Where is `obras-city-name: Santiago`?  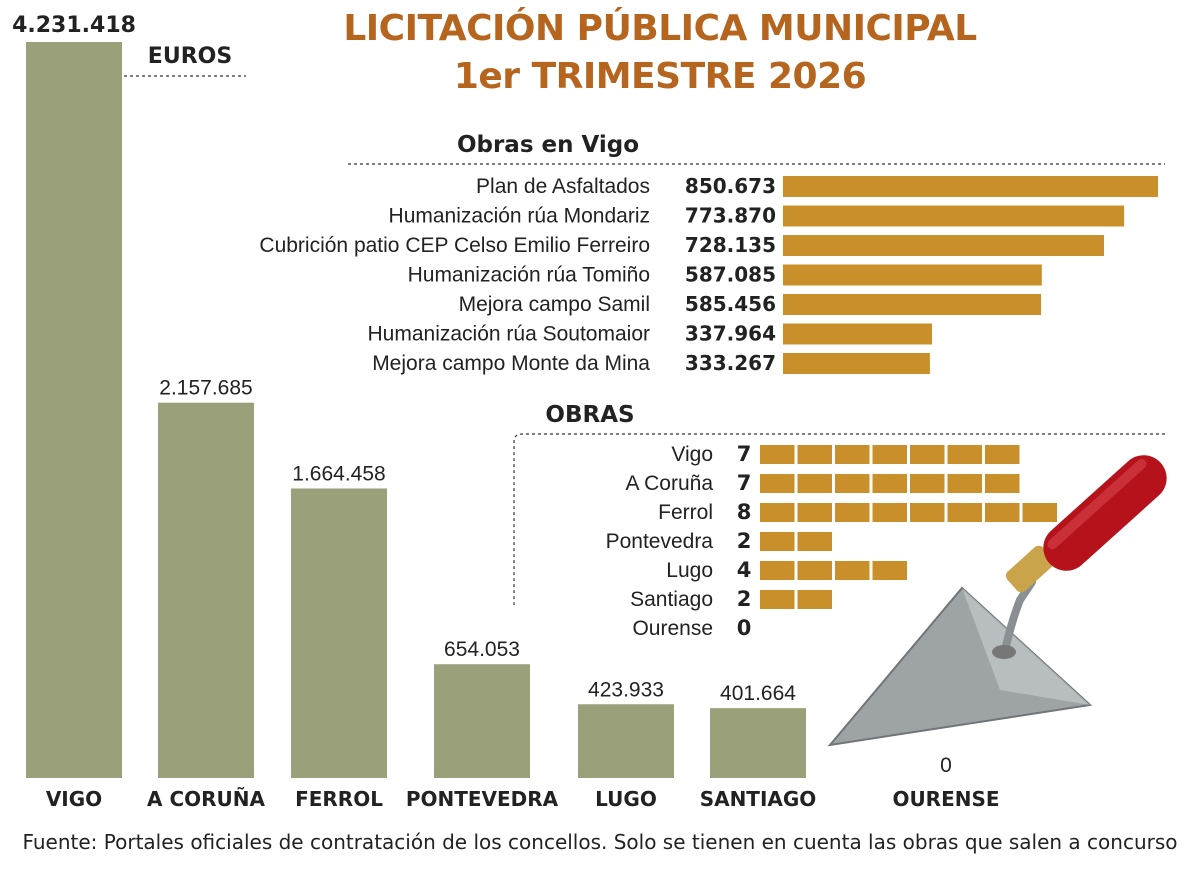 obras-city-name: Santiago is located at coordinates (671, 599).